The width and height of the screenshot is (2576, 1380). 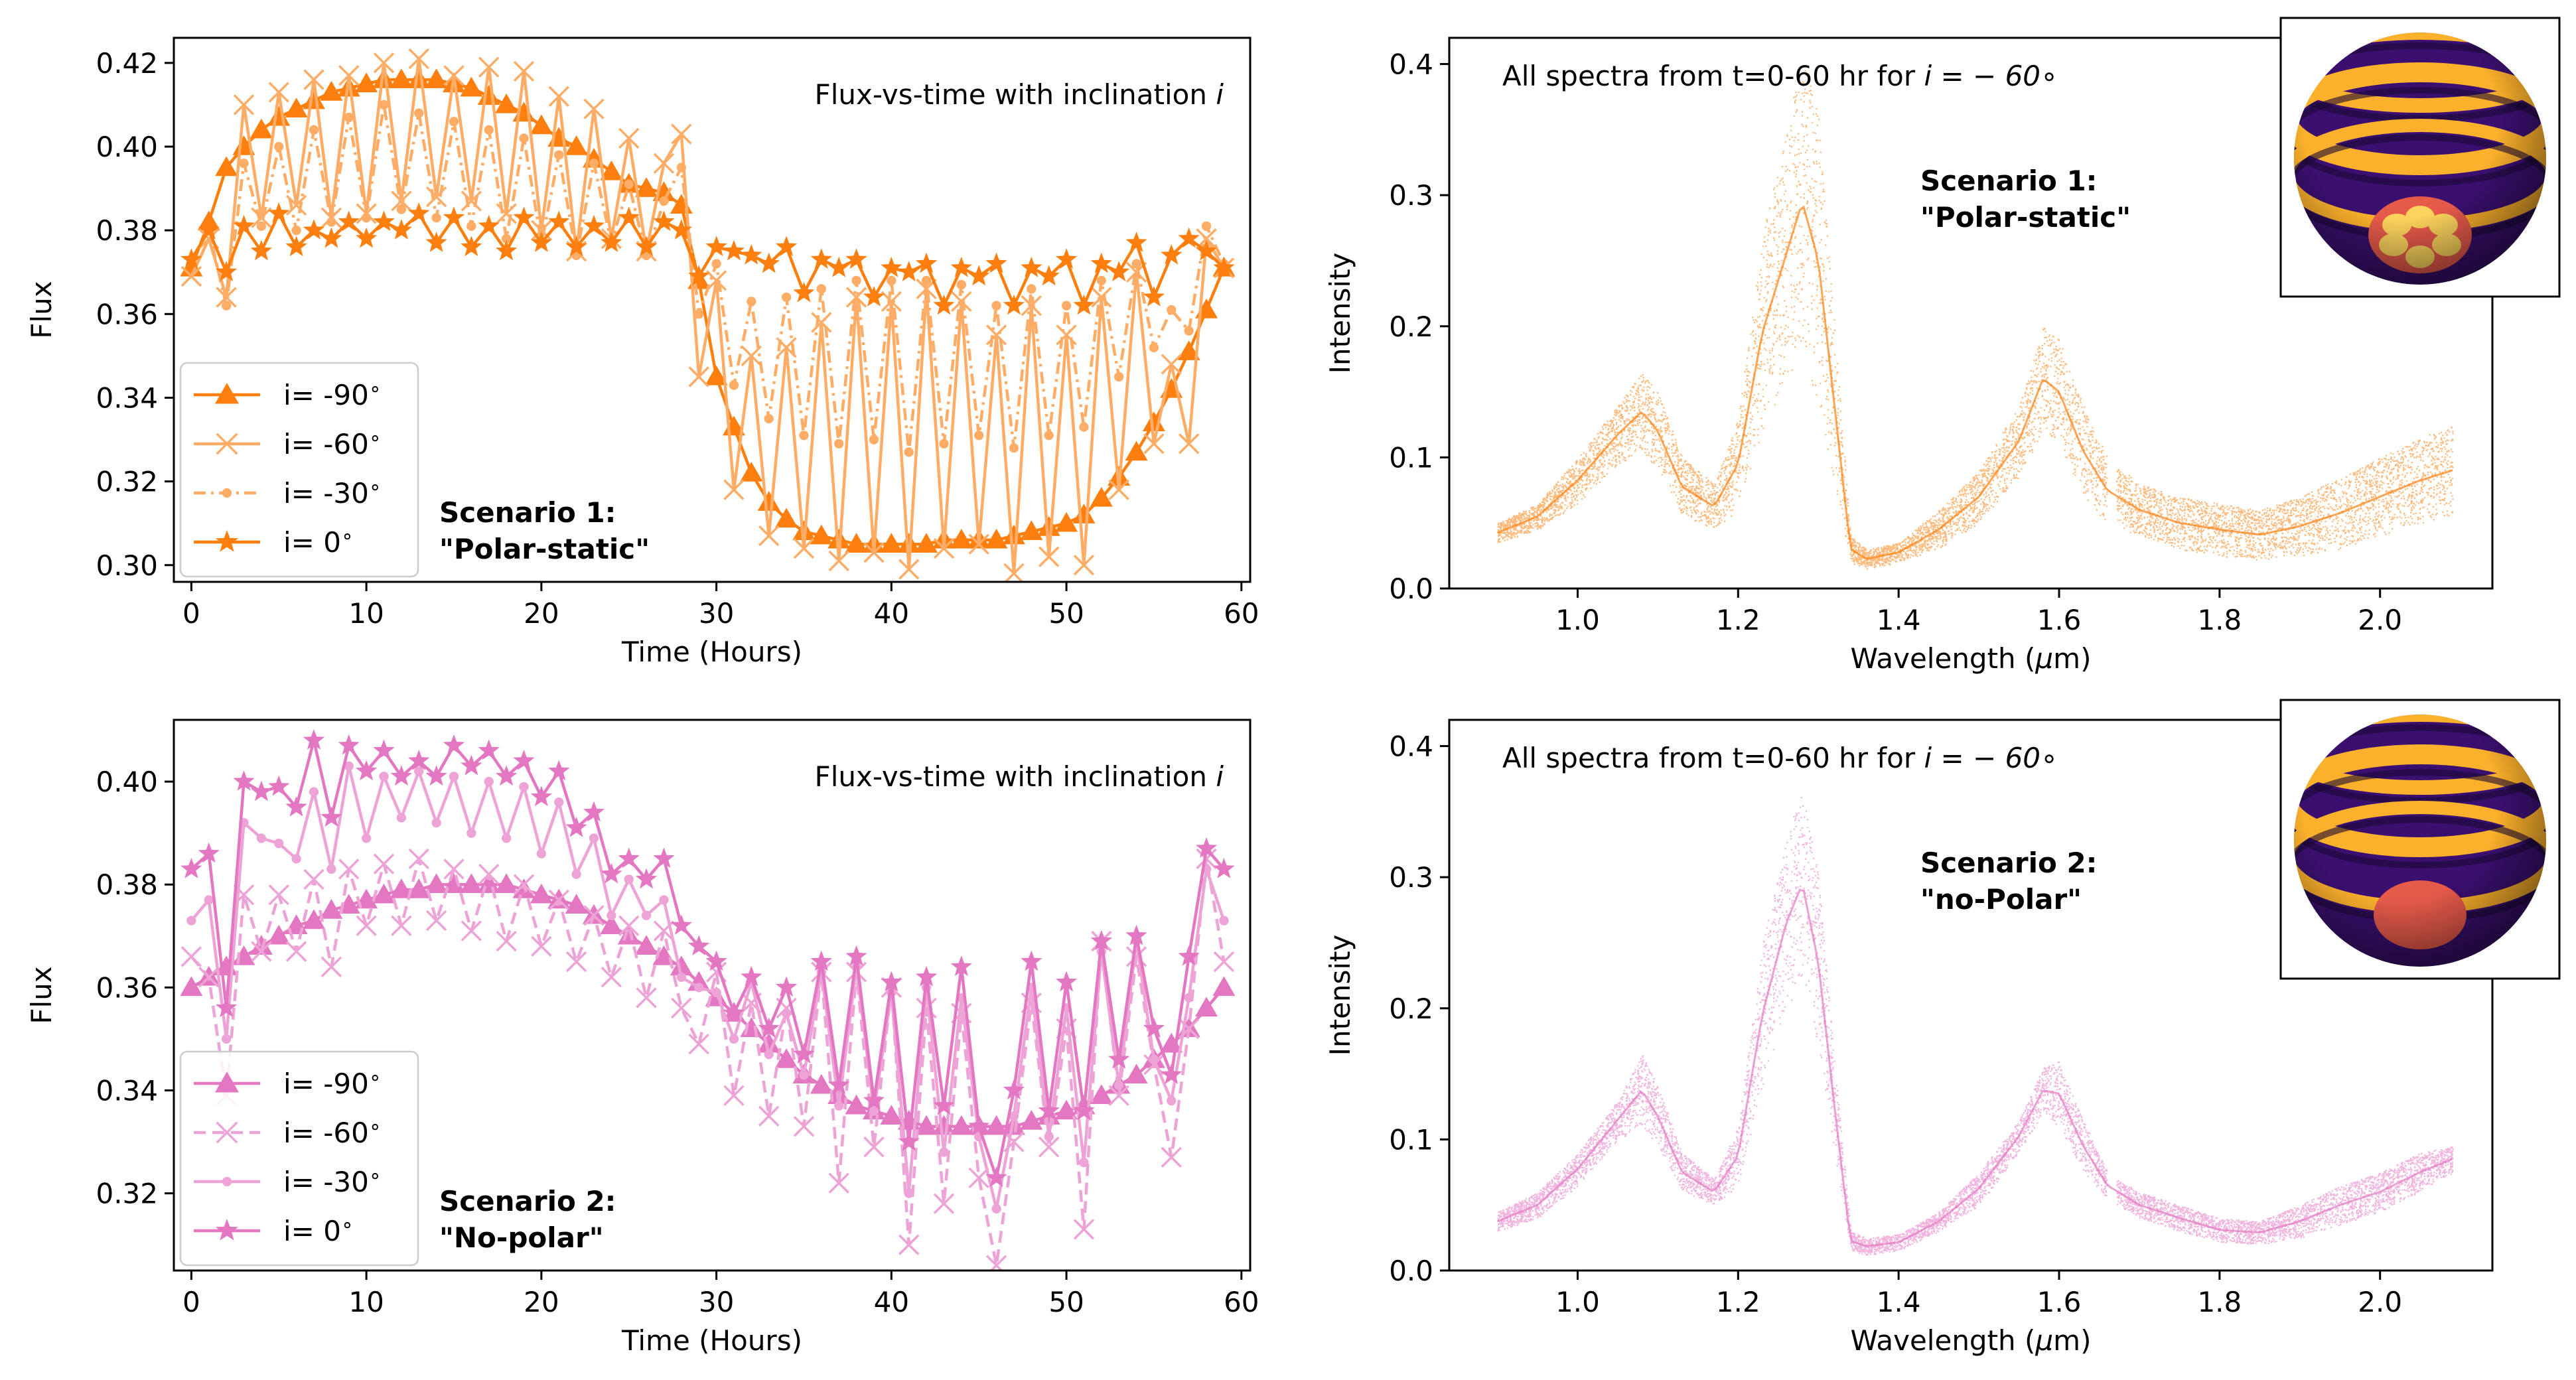 What do you see at coordinates (1972, 658) in the screenshot?
I see `x-axis-label: Wavelength (μm)` at bounding box center [1972, 658].